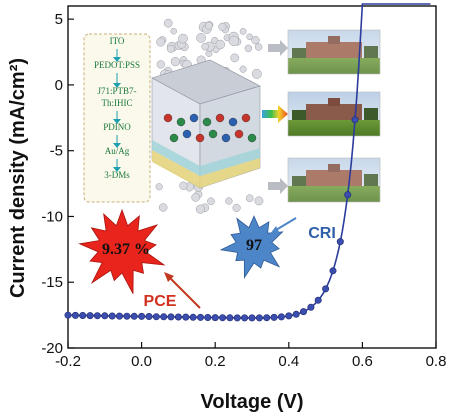  I want to click on x-tick-label: 0.2, so click(215, 361).